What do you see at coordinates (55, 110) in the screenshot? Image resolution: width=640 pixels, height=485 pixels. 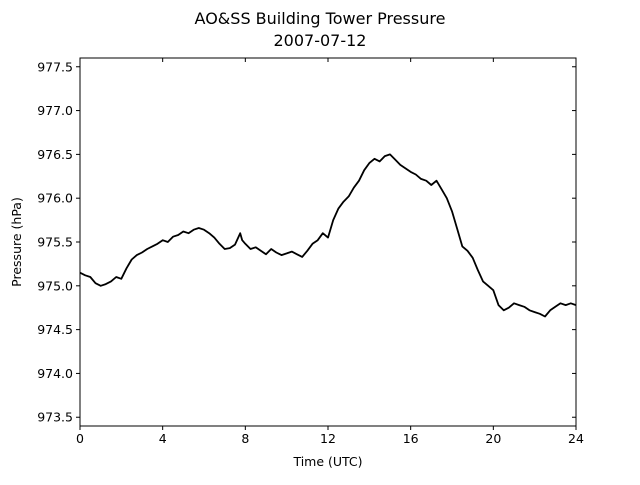 I see `y-tick-label: 977.0` at bounding box center [55, 110].